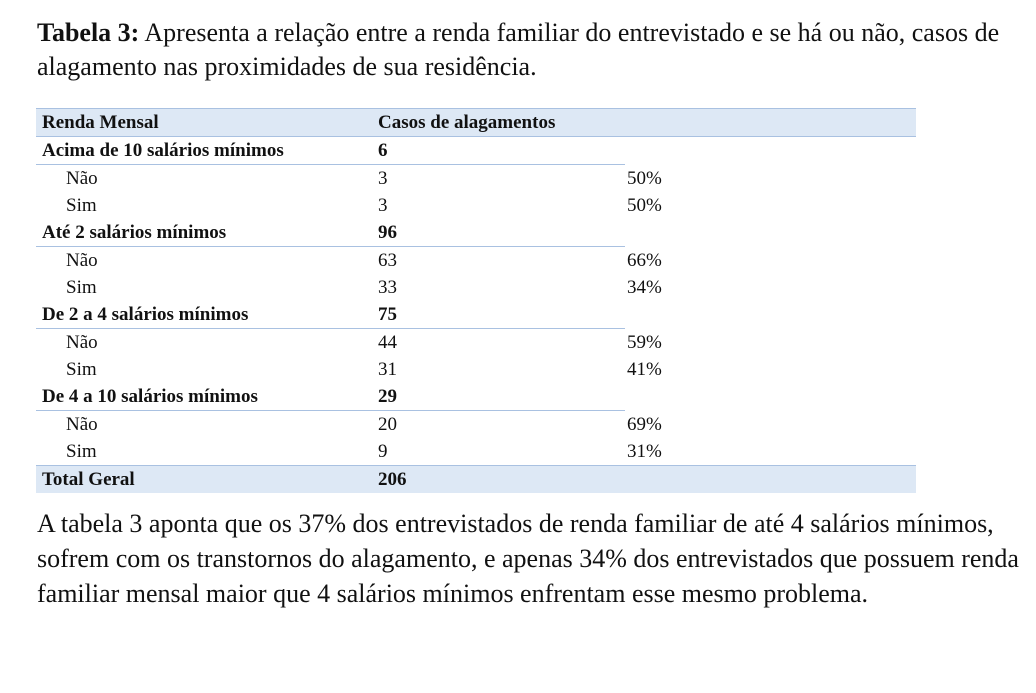  I want to click on group-row: De 4 a 10 salários mínimos 29, so click(476, 397).